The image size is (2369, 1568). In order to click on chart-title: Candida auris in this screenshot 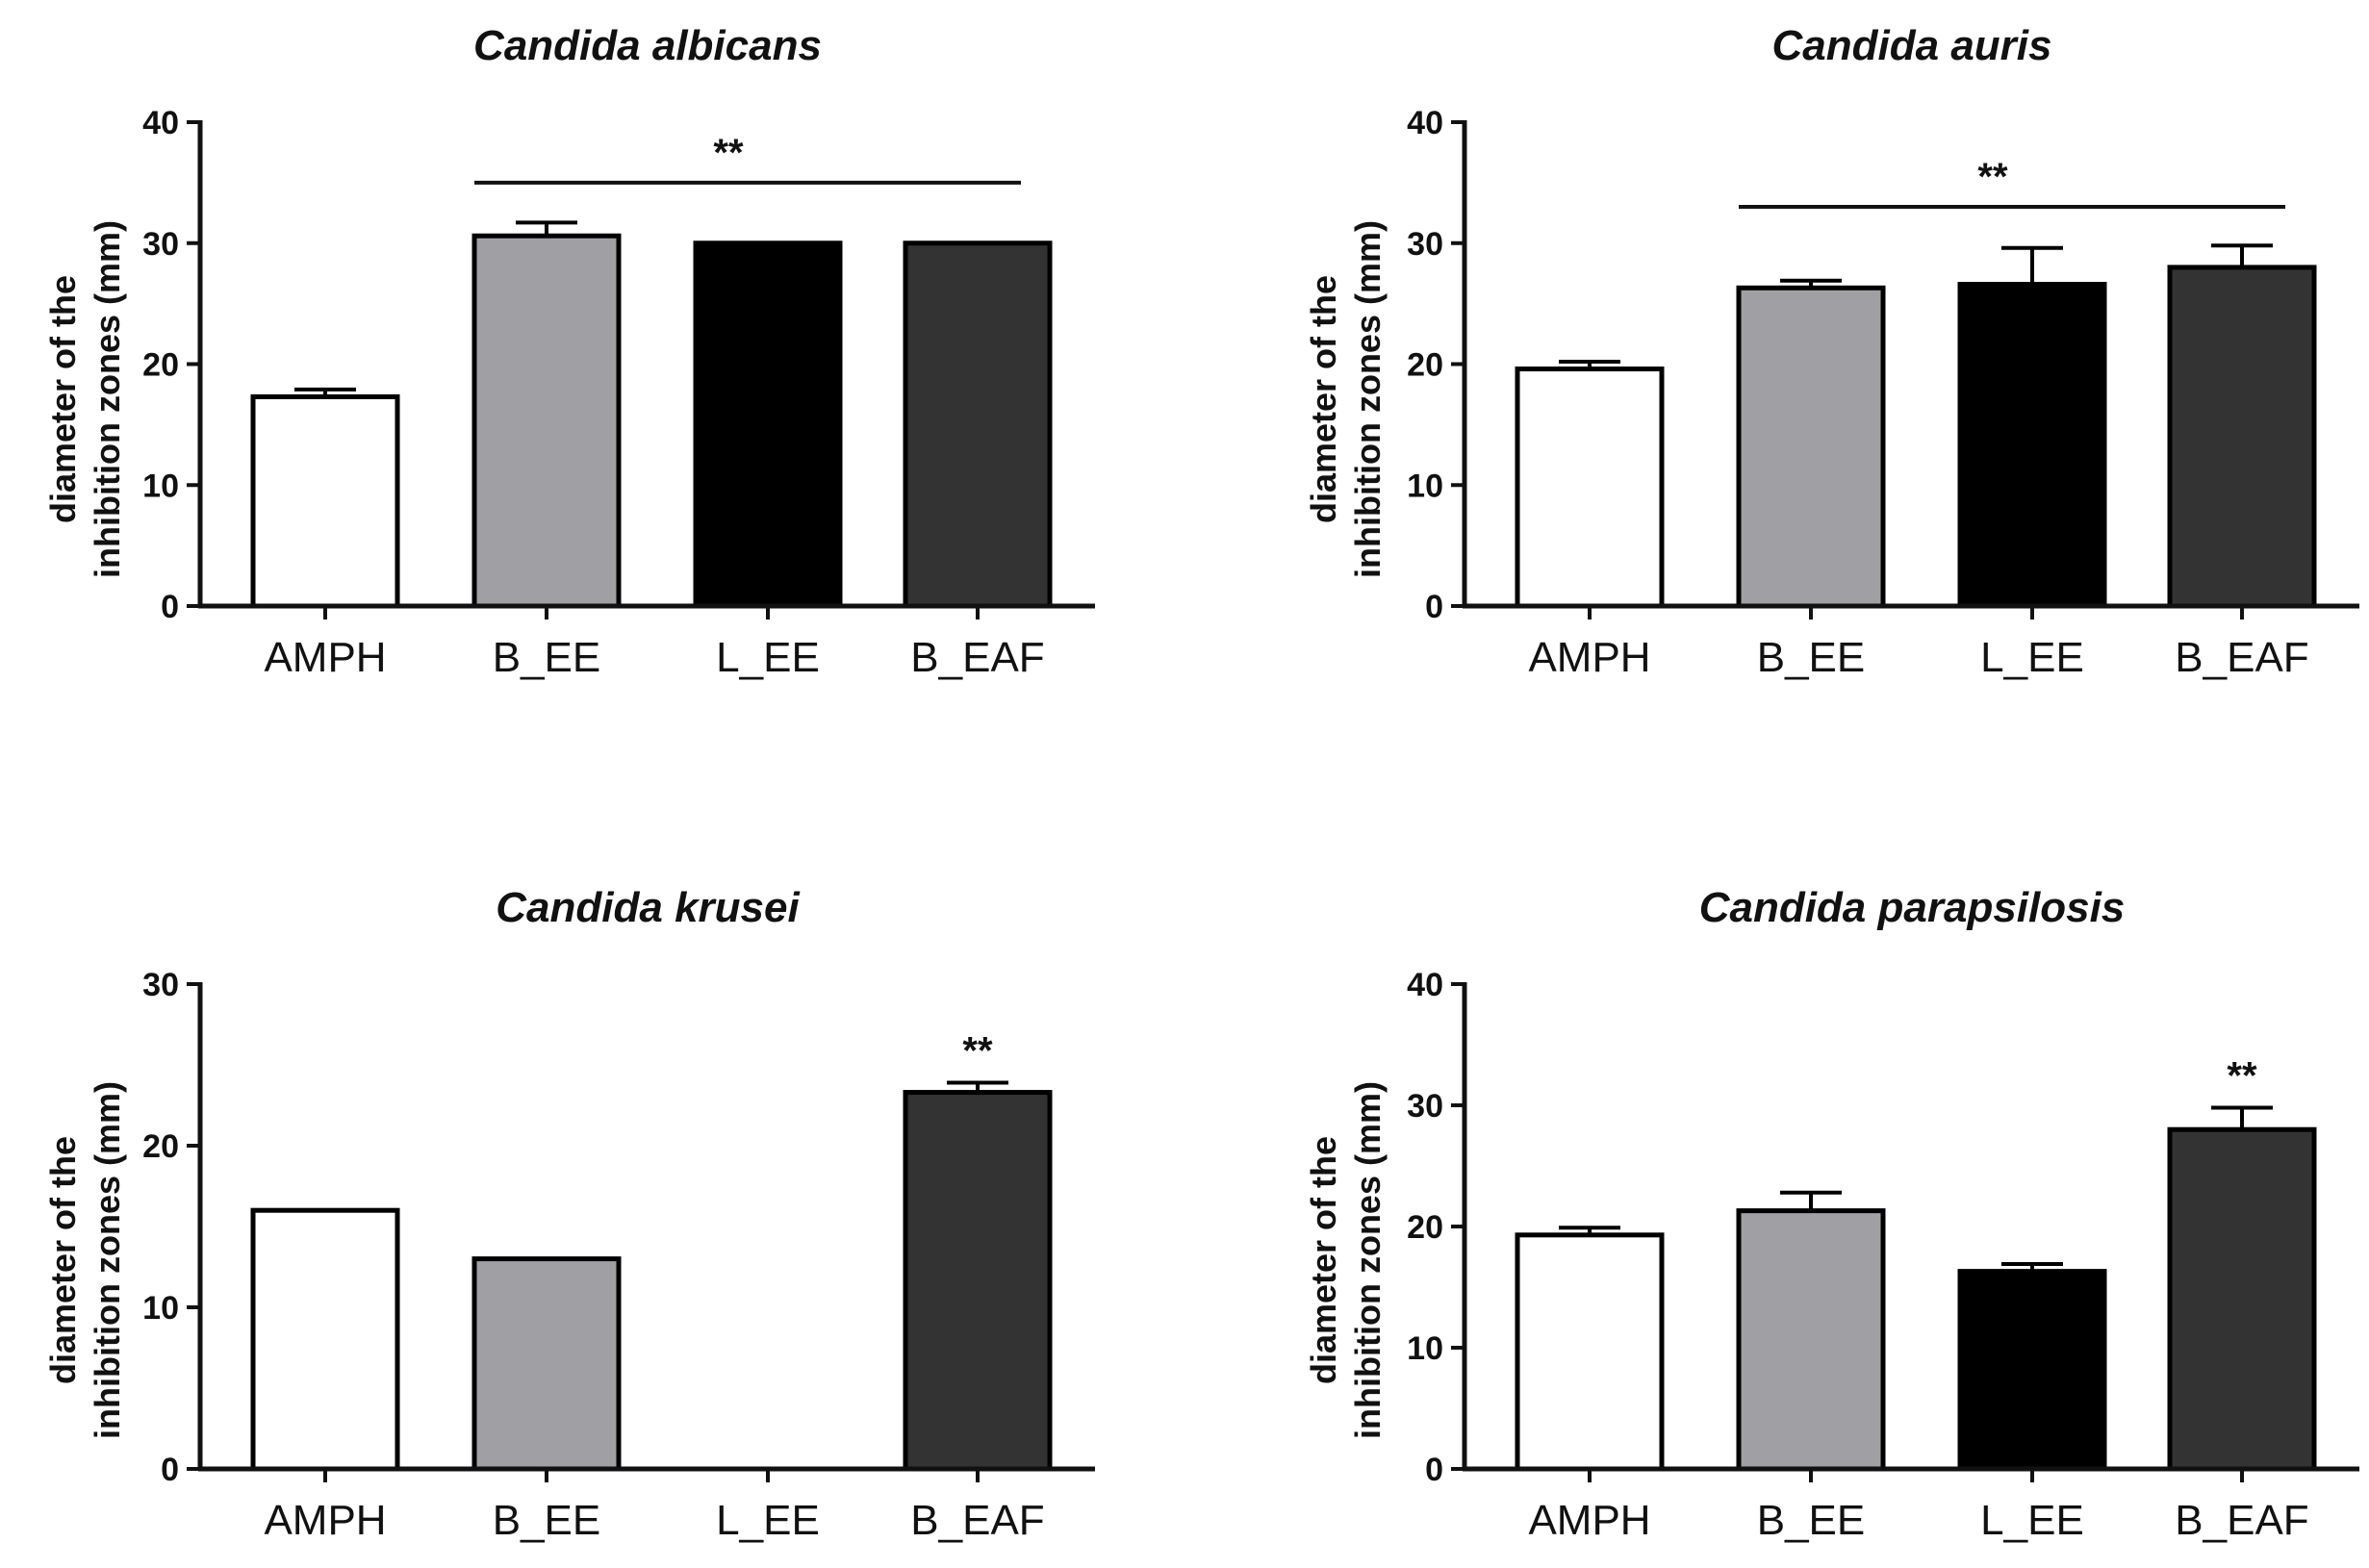, I will do `click(1912, 45)`.